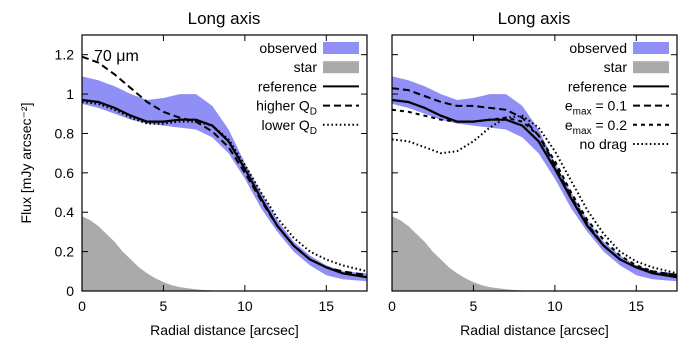 The height and width of the screenshot is (349, 695). What do you see at coordinates (70, 94) in the screenshot?
I see `y-tick-label: 1` at bounding box center [70, 94].